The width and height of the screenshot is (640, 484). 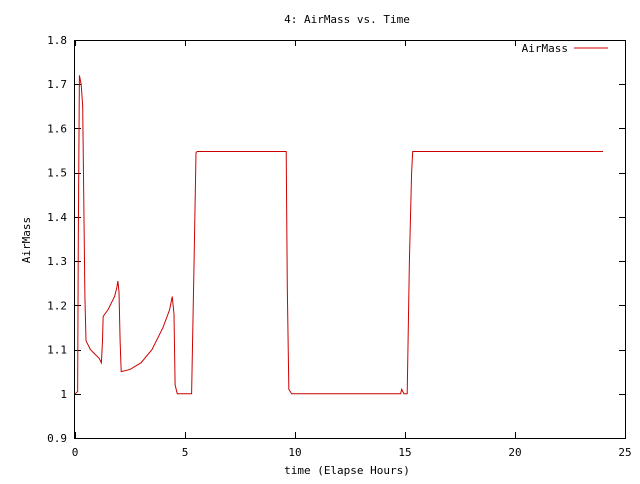 I want to click on chart-title: 4: AirMass vs. Time, so click(x=347, y=19).